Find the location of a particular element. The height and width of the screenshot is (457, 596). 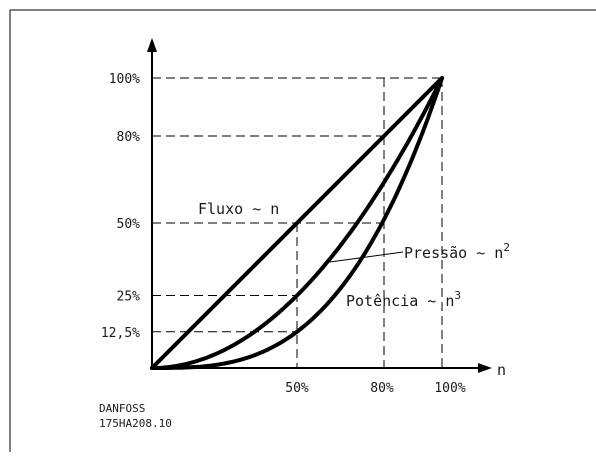

label-pressure: Pressão ~ n2 is located at coordinates (457, 251).